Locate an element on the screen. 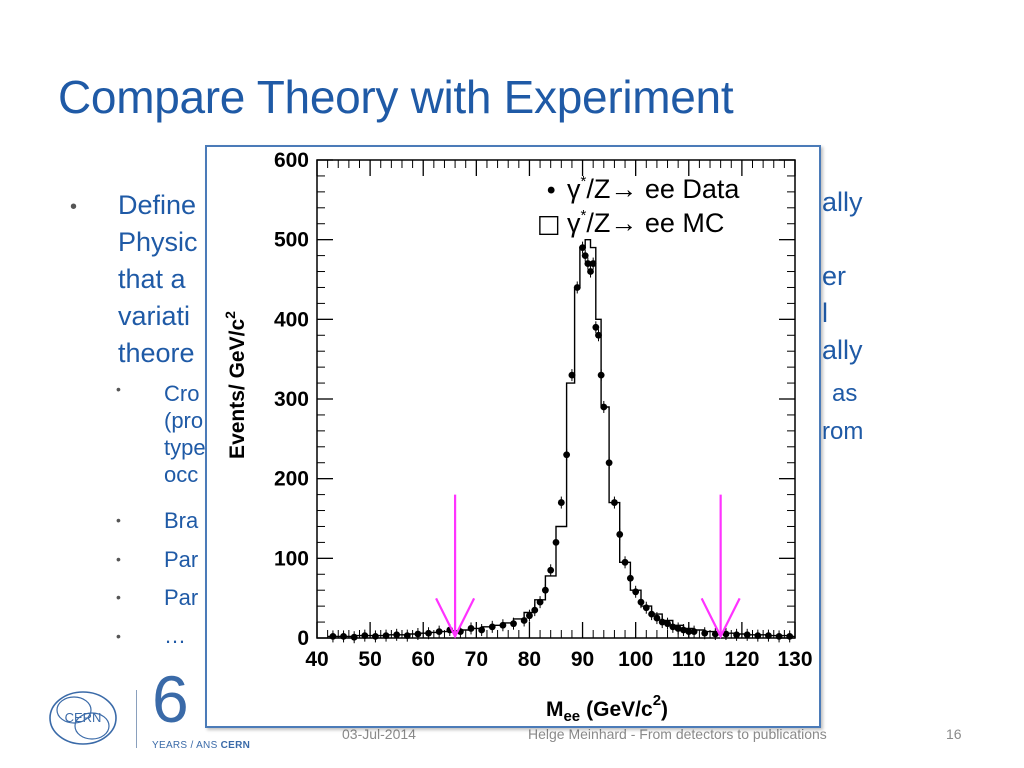 This screenshot has height=768, width=1024. y-tick-label: 400 is located at coordinates (291, 319).